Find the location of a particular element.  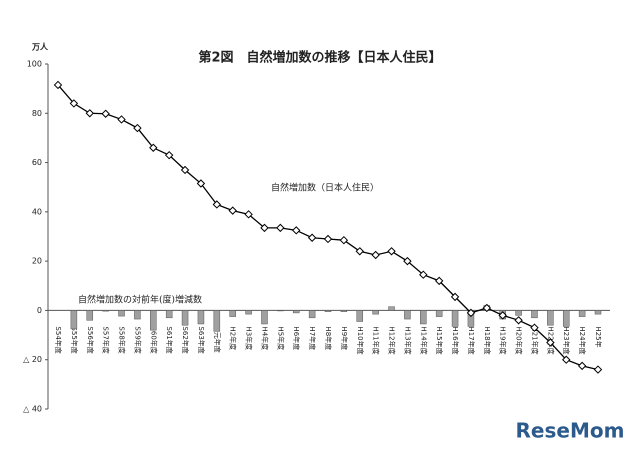

chart-title: 第2図 自然増加数の推移【日本人住民】 is located at coordinates (319, 58).